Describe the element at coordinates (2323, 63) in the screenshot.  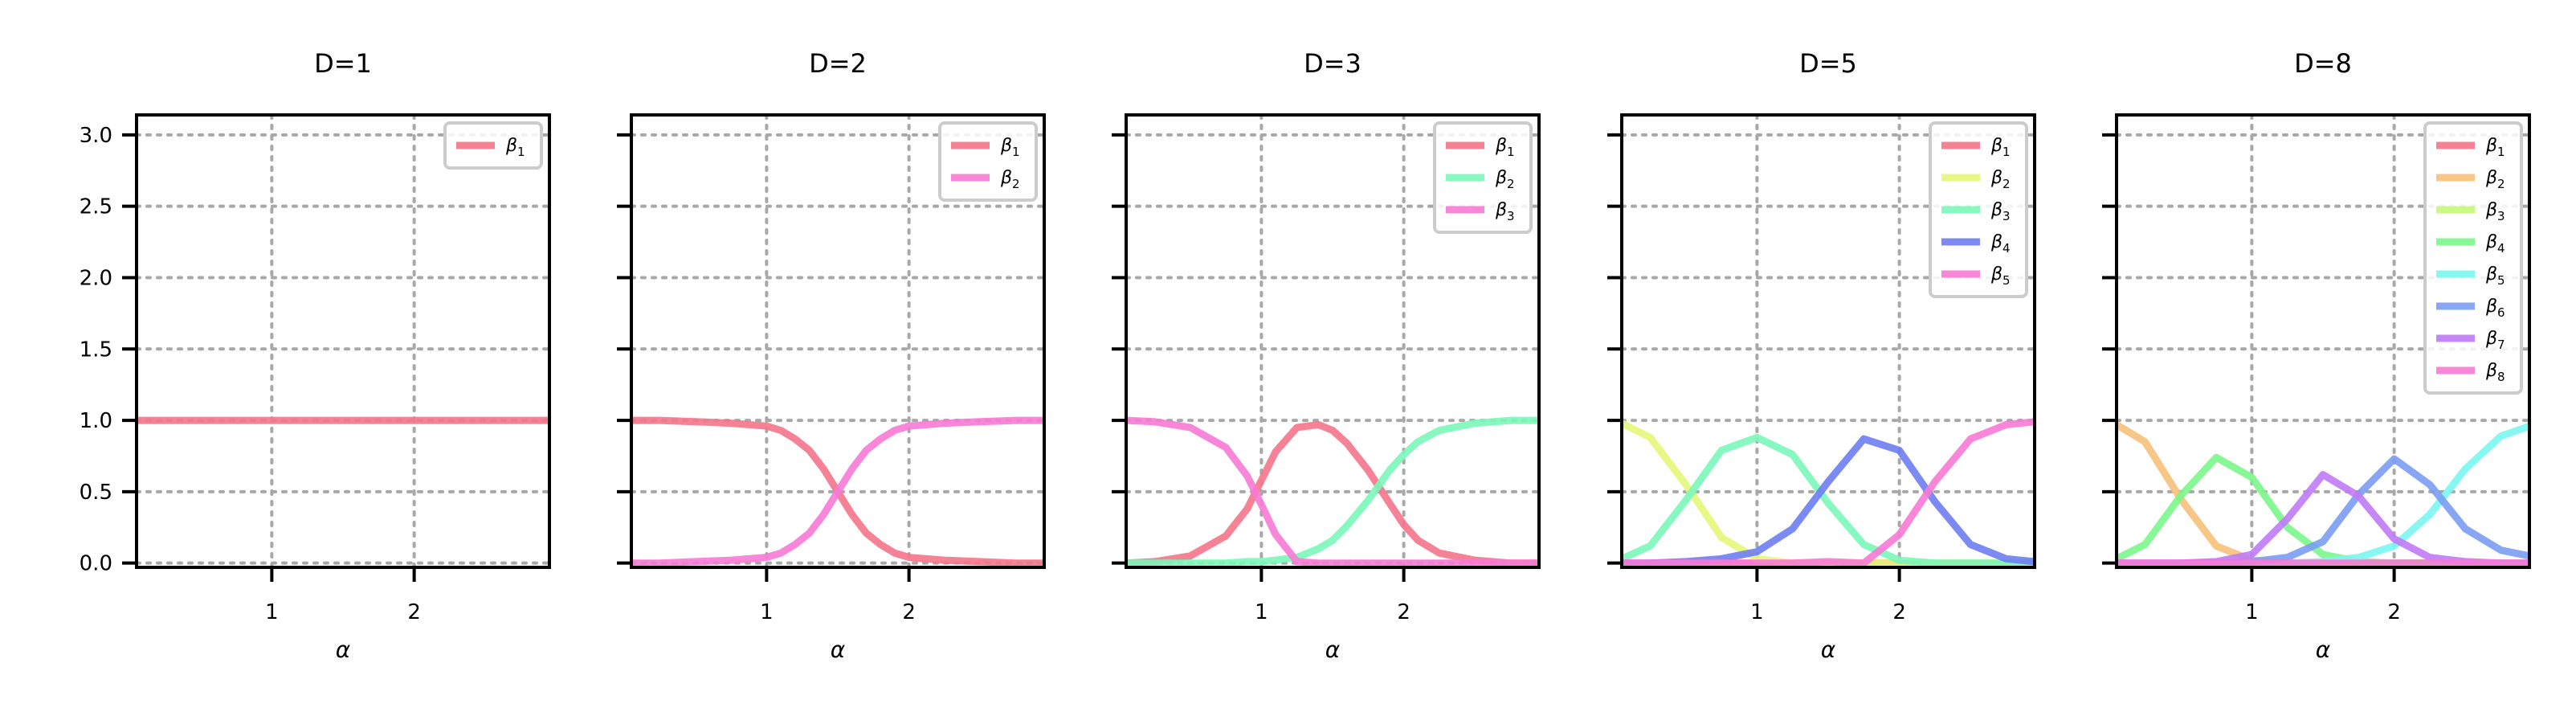
I see `subplot-title: D=8` at that location.